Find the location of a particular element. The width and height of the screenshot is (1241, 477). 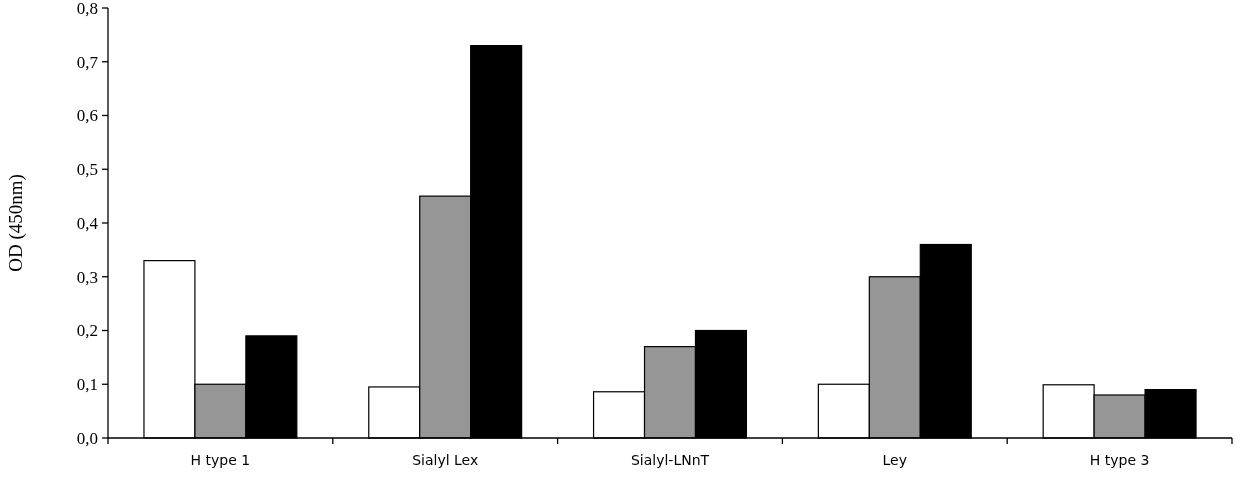

y-tick-label: 0,2 is located at coordinates (87, 331).